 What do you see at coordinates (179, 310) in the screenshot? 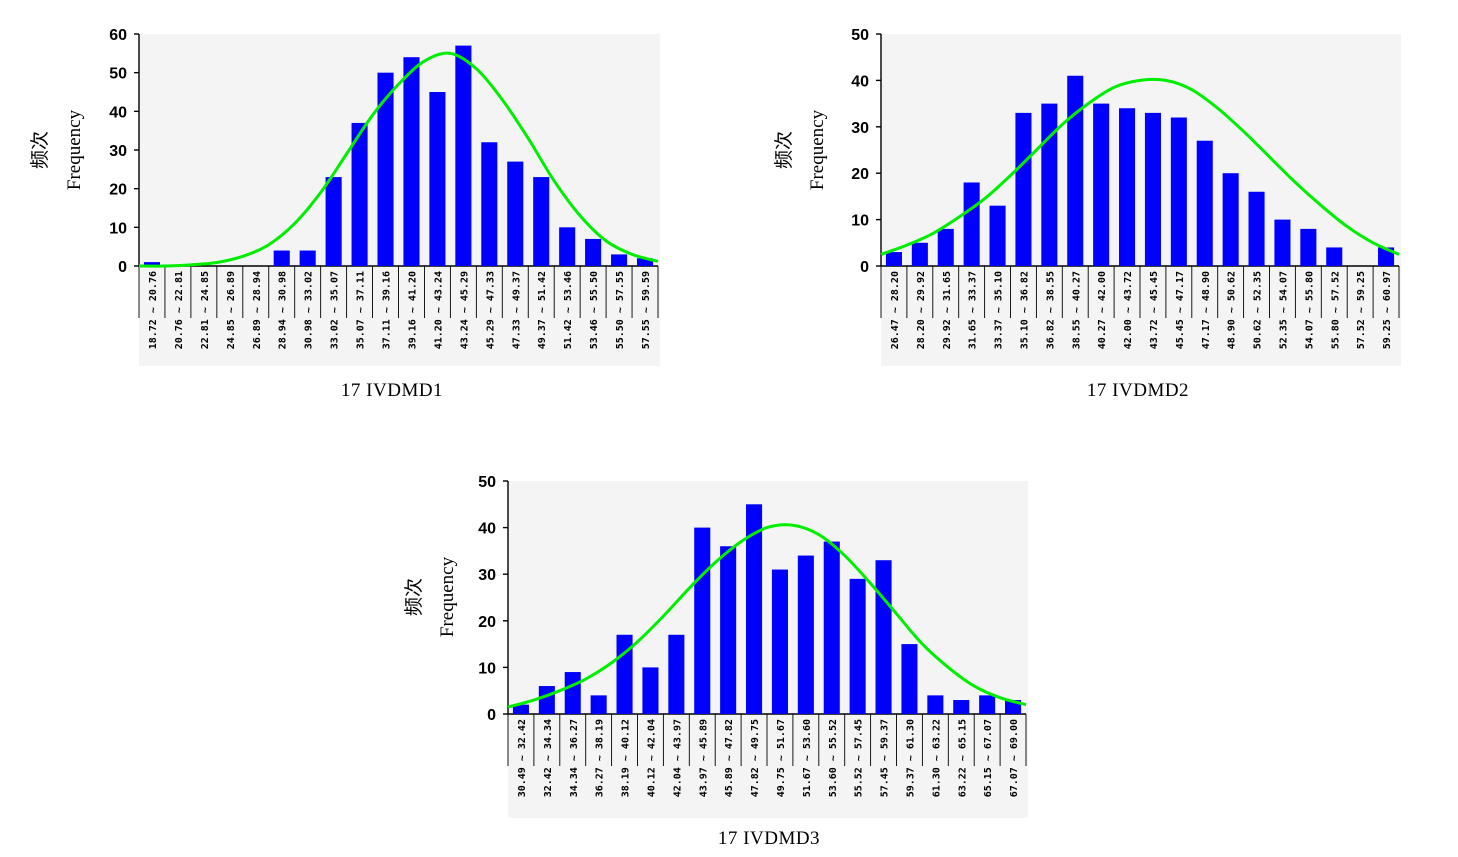
I see `x-tick-label: 20.76 ~ 22.81` at bounding box center [179, 310].